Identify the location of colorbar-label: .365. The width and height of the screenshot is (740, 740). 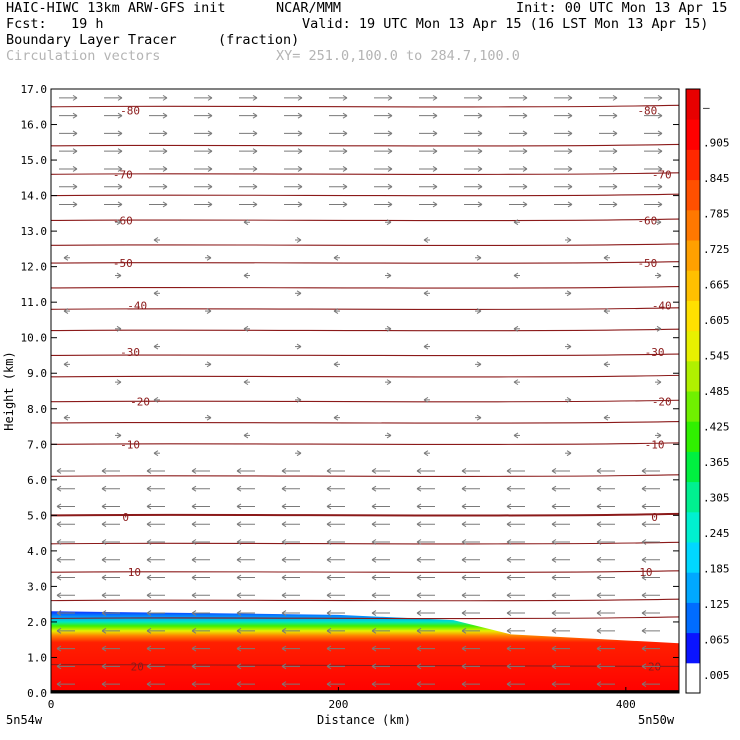
(716, 462).